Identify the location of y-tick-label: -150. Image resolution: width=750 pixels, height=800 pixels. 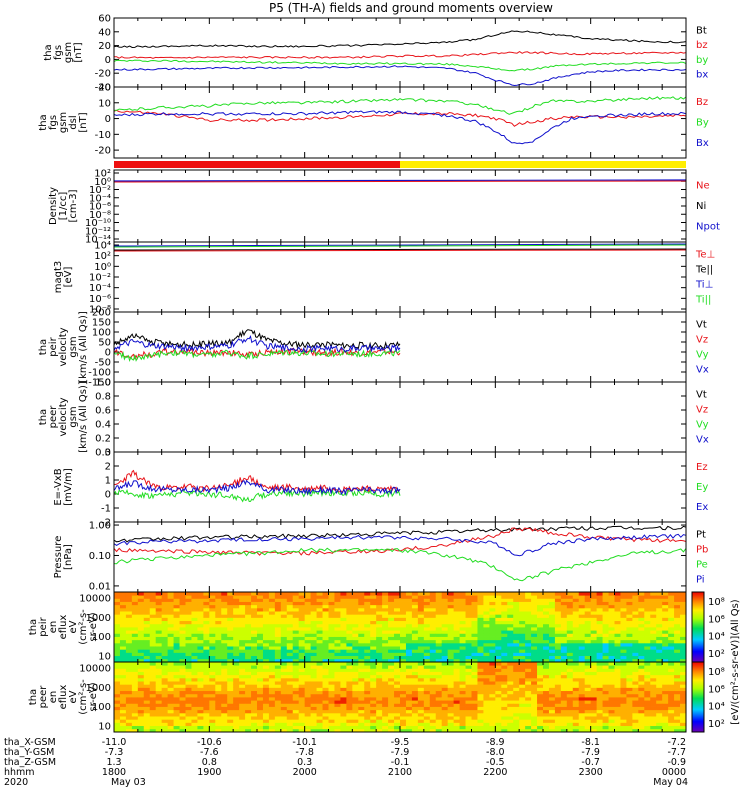
(99, 383).